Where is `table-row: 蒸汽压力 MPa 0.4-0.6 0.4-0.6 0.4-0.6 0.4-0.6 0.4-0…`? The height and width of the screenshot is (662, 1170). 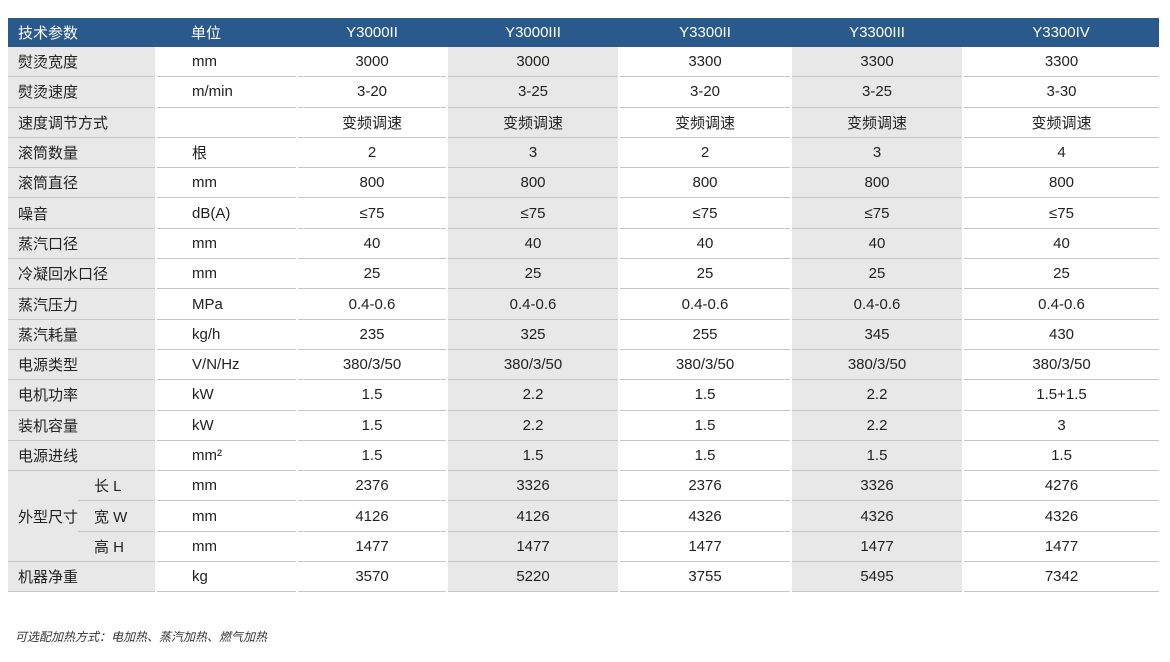
table-row: 蒸汽压力 MPa 0.4-0.6 0.4-0.6 0.4-0.6 0.4-0.6 0.4-0… is located at coordinates (584, 304).